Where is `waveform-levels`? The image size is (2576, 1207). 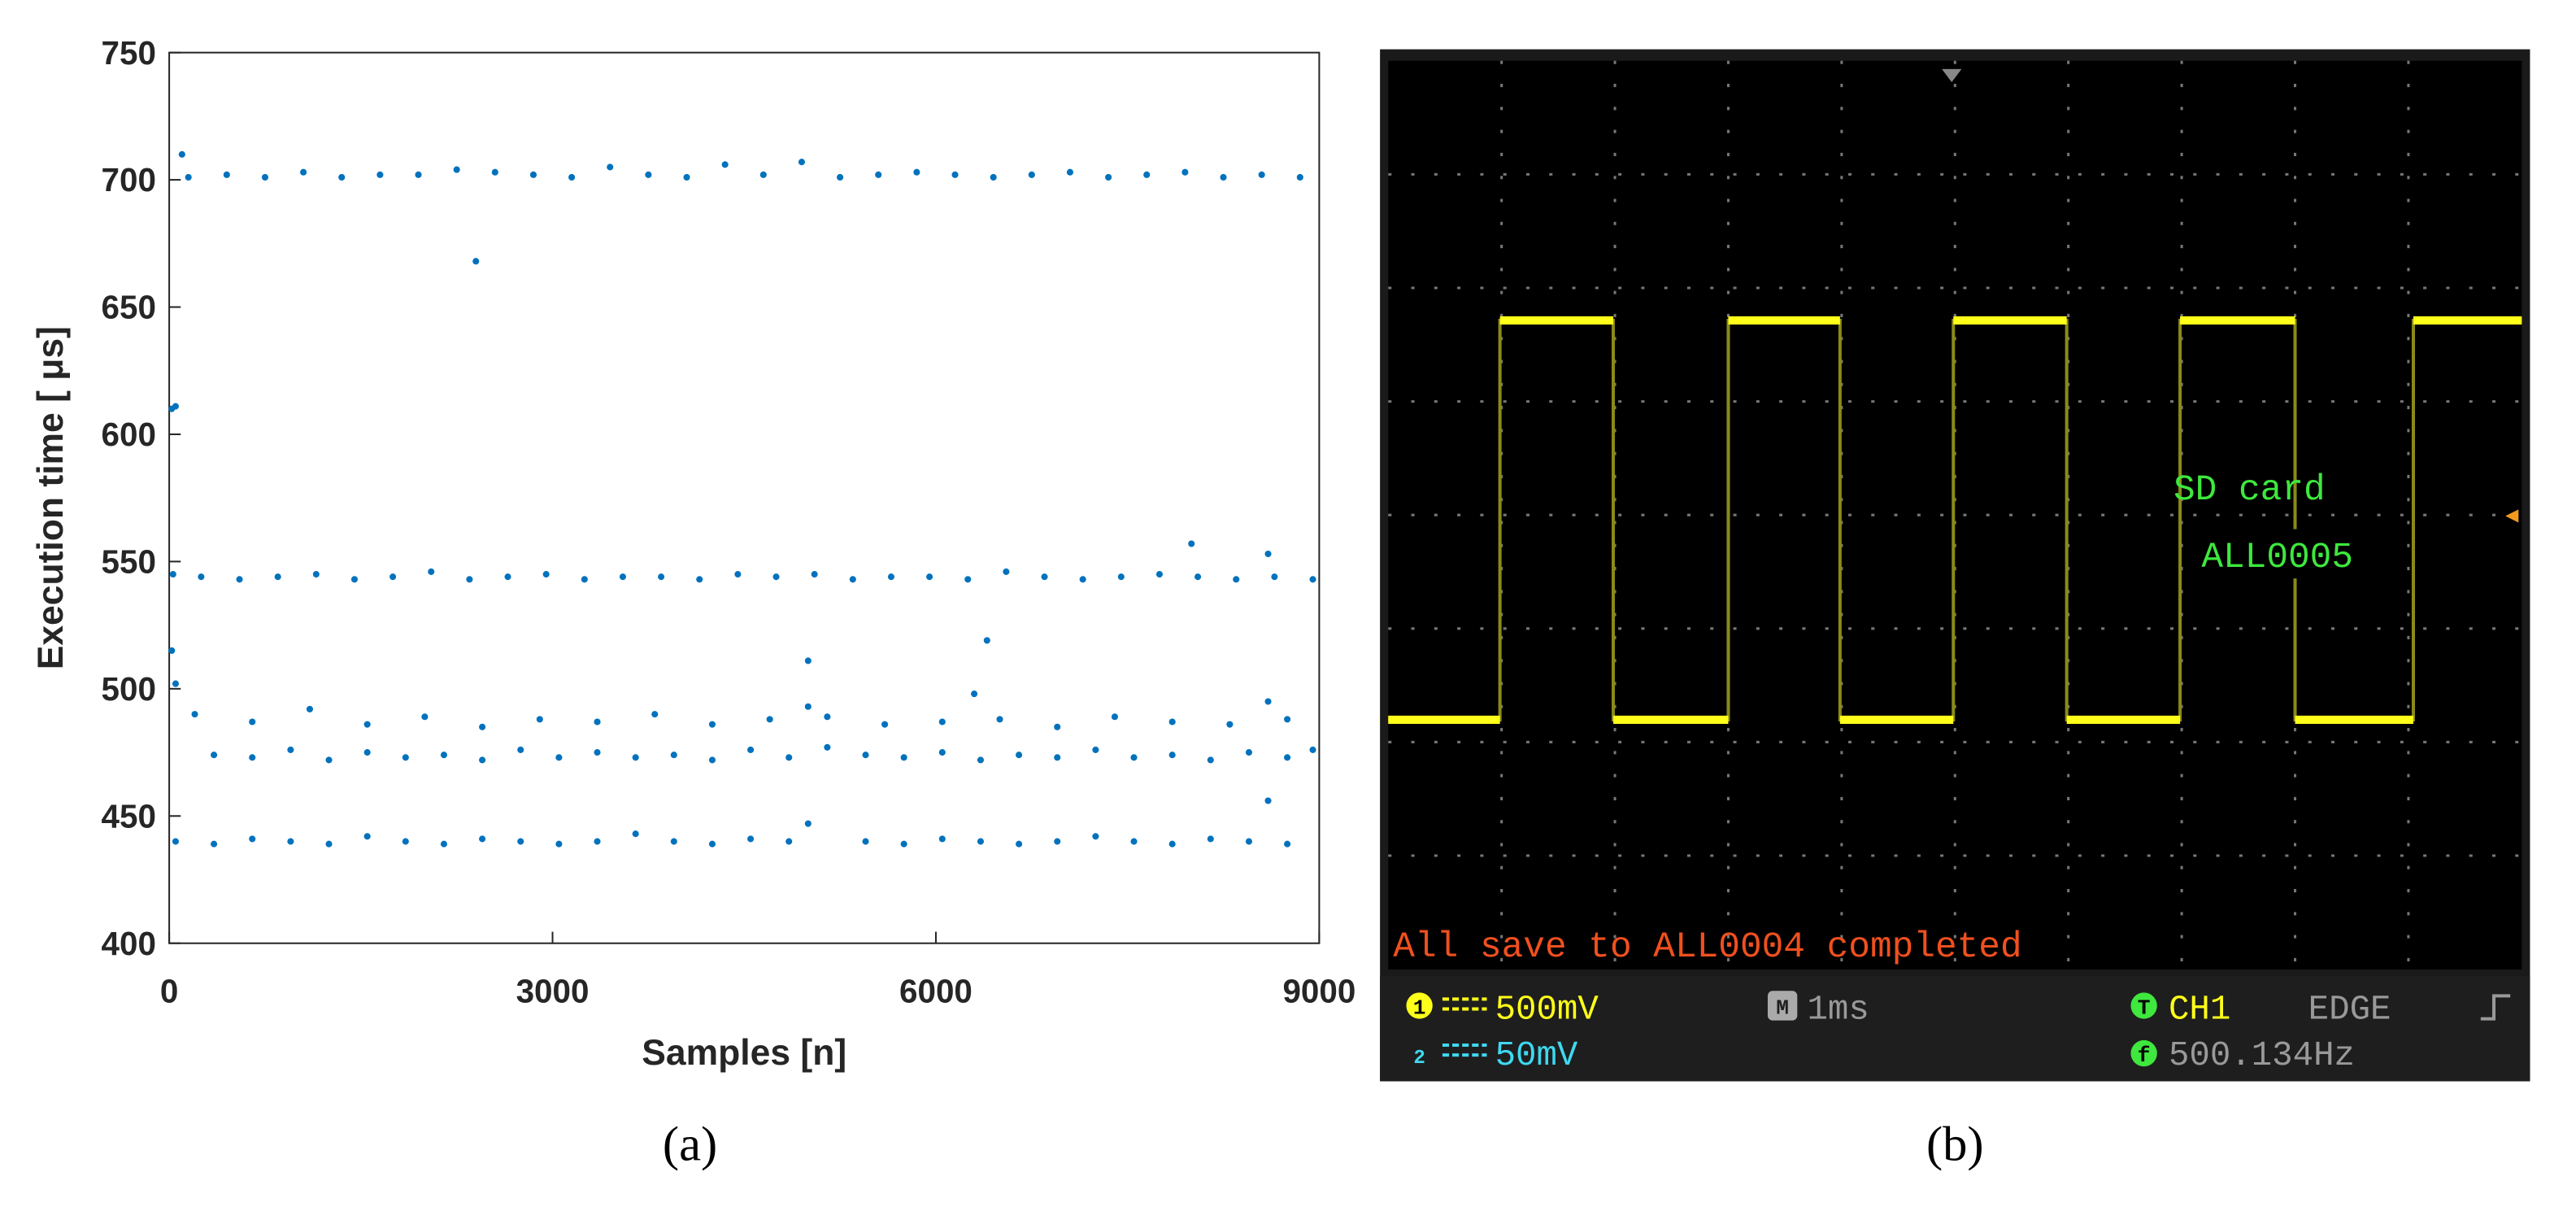
waveform-levels is located at coordinates (1955, 520).